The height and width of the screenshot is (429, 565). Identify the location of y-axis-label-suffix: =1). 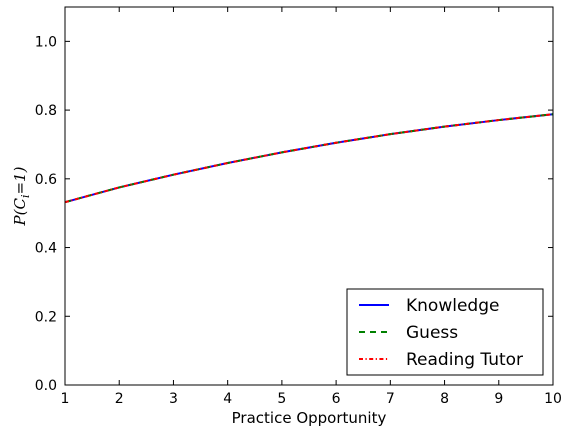
(20, 180).